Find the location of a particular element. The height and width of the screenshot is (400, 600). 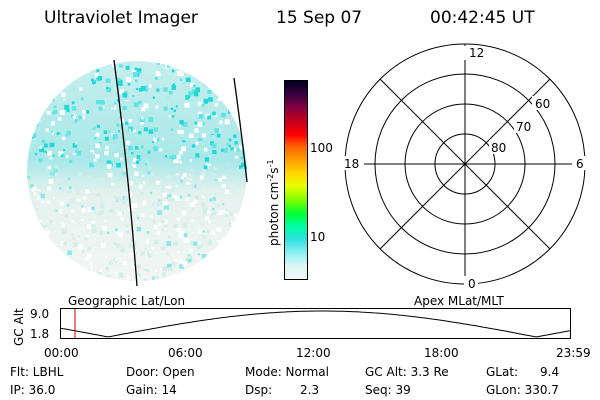

instrument-title: Ultraviolet Imager is located at coordinates (121, 18).